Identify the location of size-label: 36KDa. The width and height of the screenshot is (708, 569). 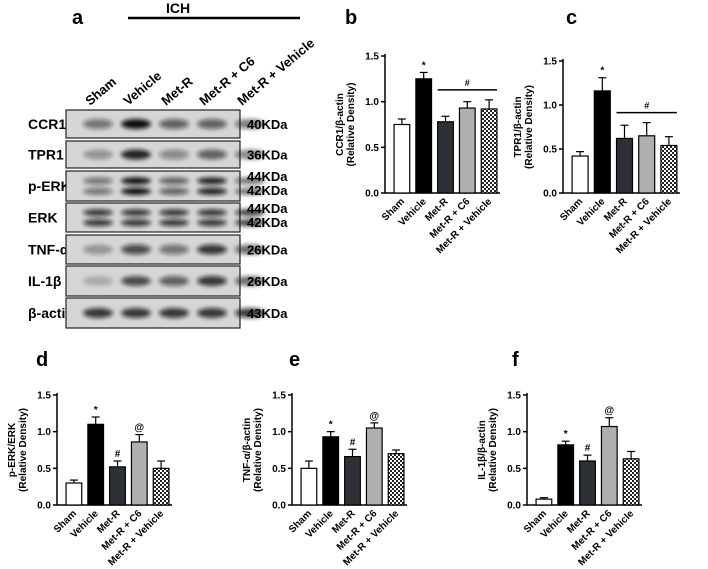
(267, 155).